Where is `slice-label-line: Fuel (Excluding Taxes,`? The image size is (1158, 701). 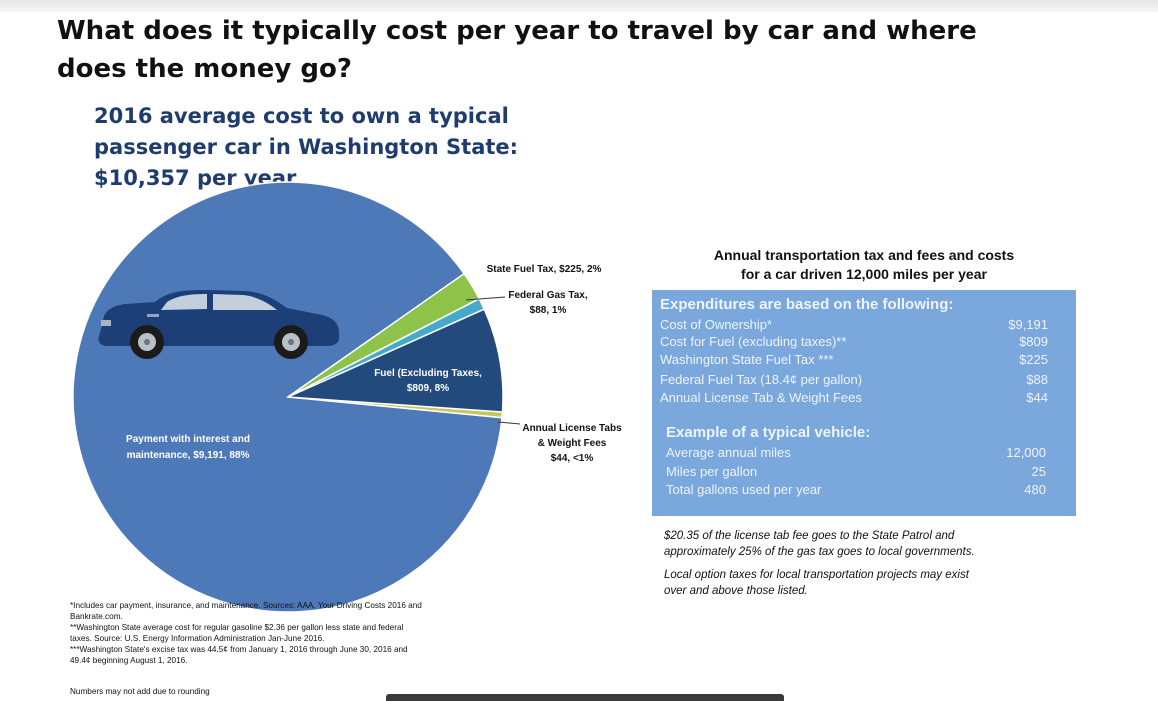
slice-label-line: Fuel (Excluding Taxes, is located at coordinates (428, 373).